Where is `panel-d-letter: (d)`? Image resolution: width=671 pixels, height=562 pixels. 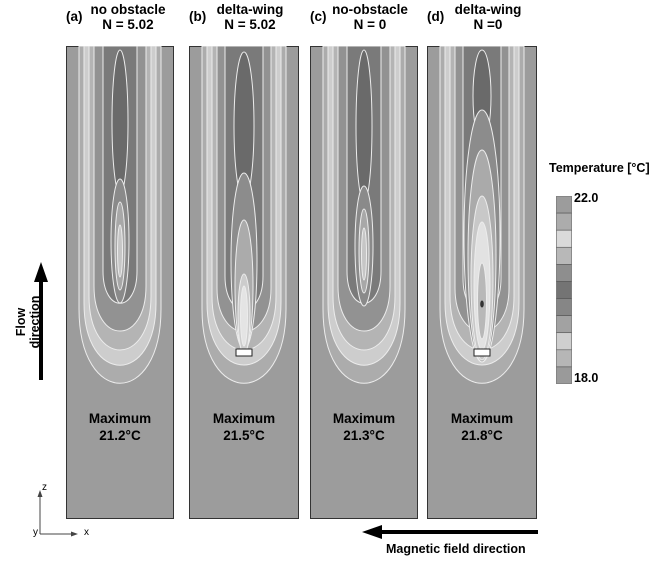 panel-d-letter: (d) is located at coordinates (436, 16).